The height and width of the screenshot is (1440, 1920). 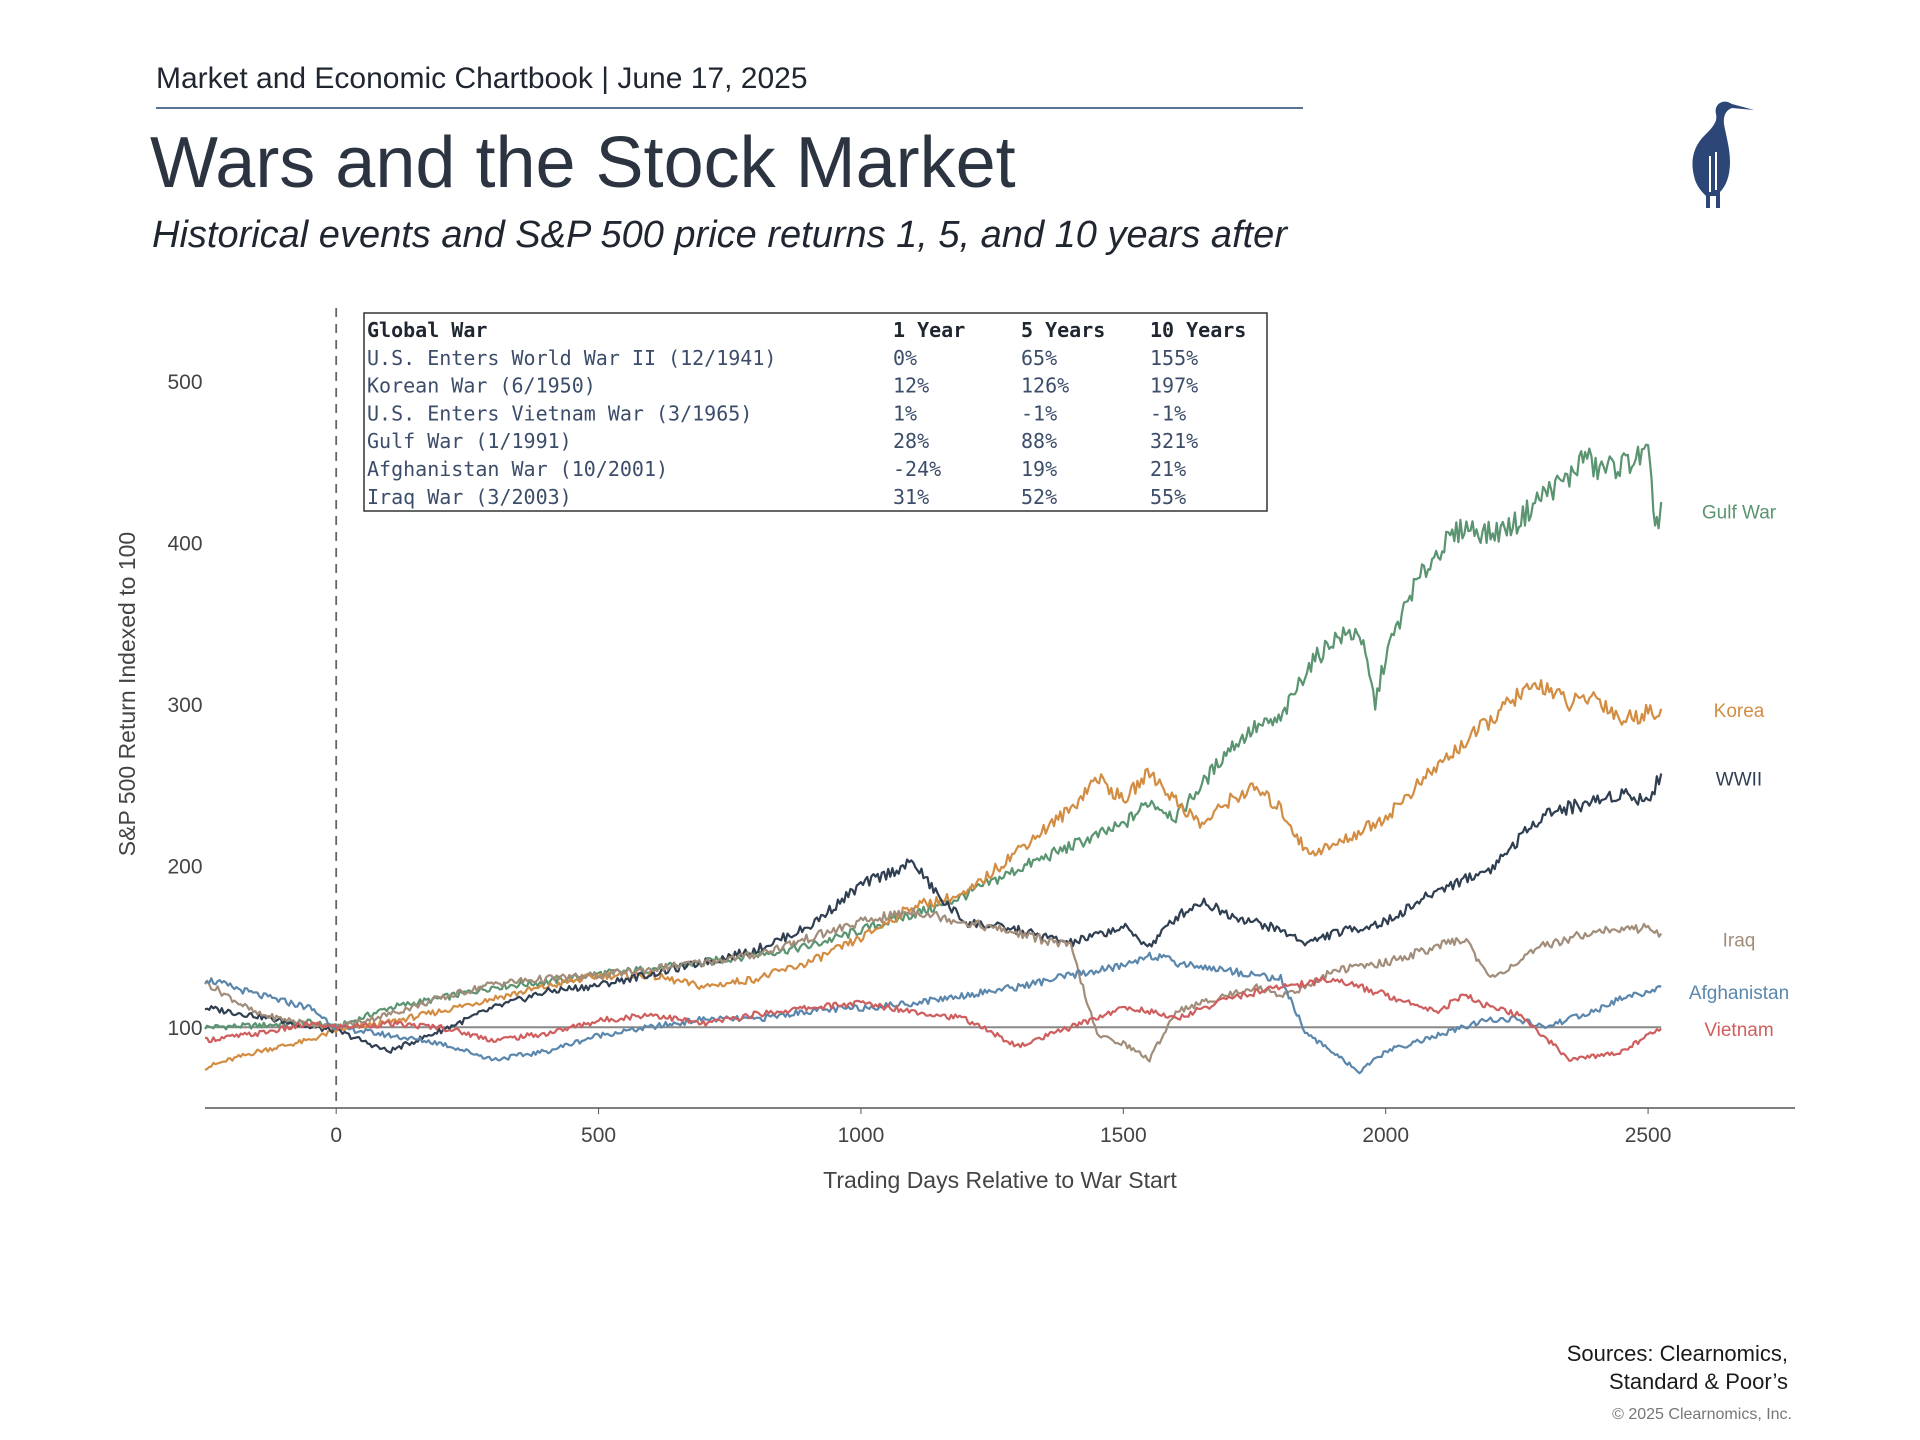 I want to click on table-cell: Afghanistan War (10/2001), so click(x=517, y=469).